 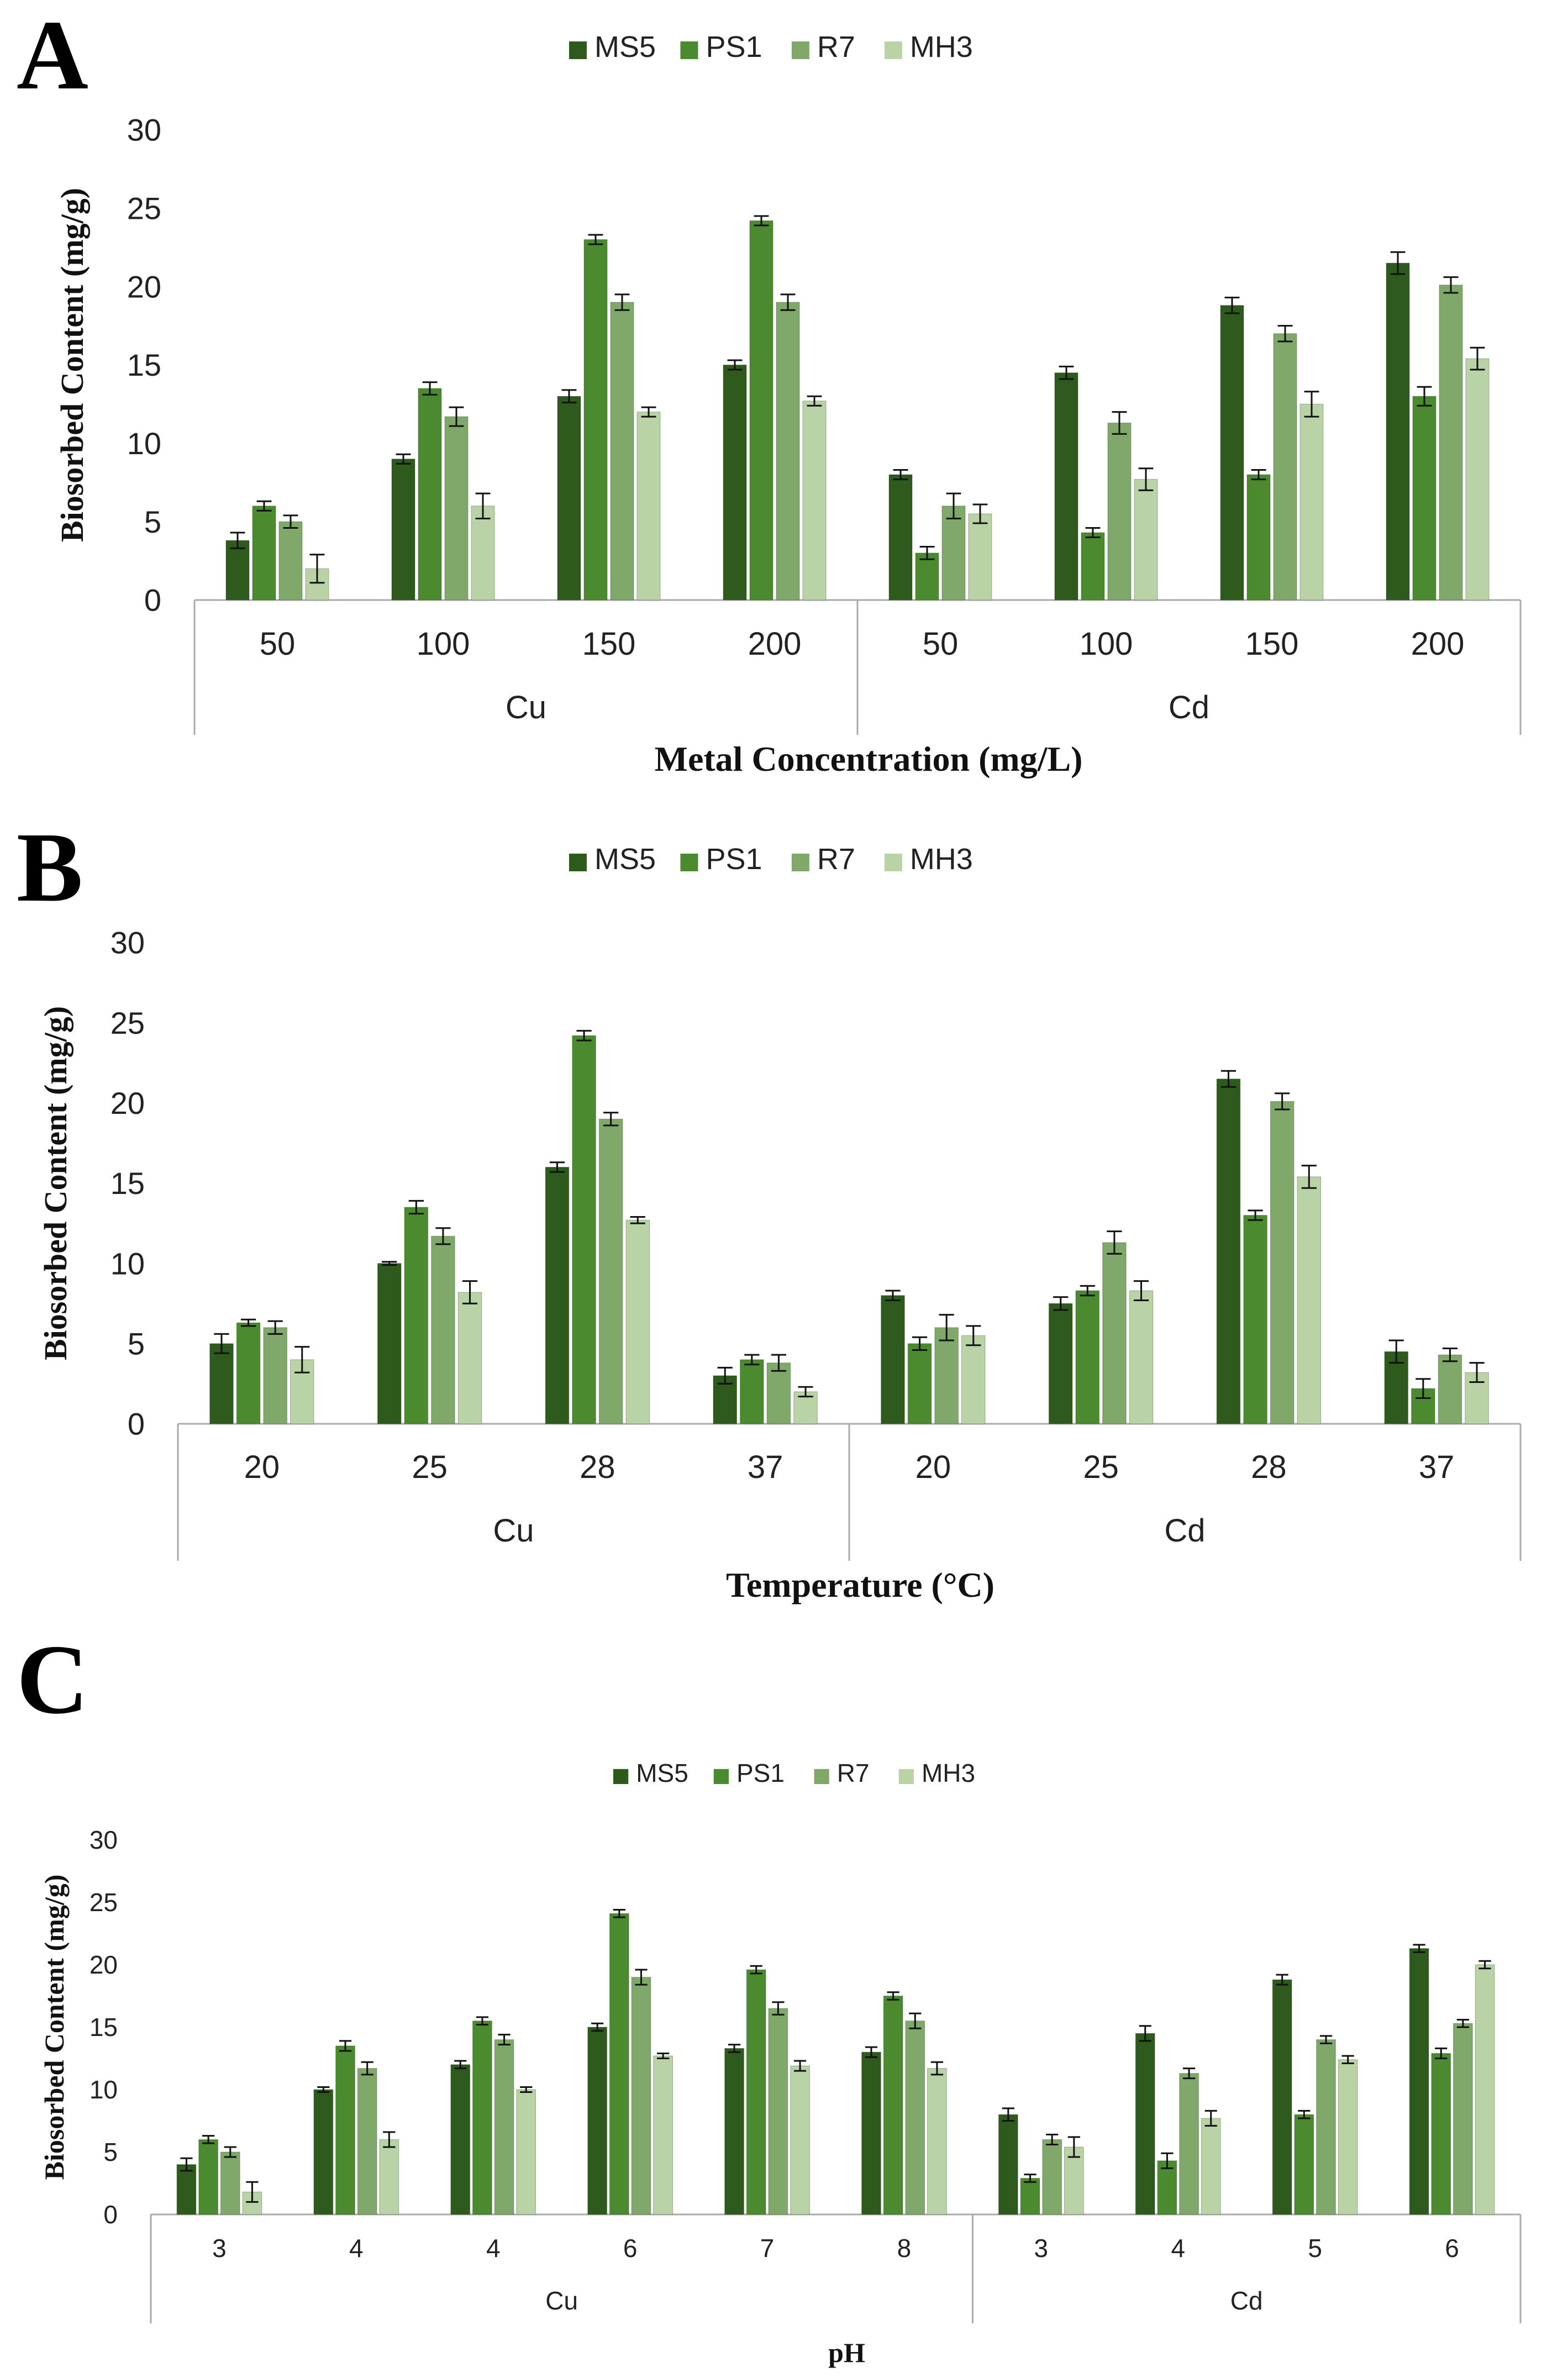 I want to click on group-label-cu: Cu, so click(x=561, y=2300).